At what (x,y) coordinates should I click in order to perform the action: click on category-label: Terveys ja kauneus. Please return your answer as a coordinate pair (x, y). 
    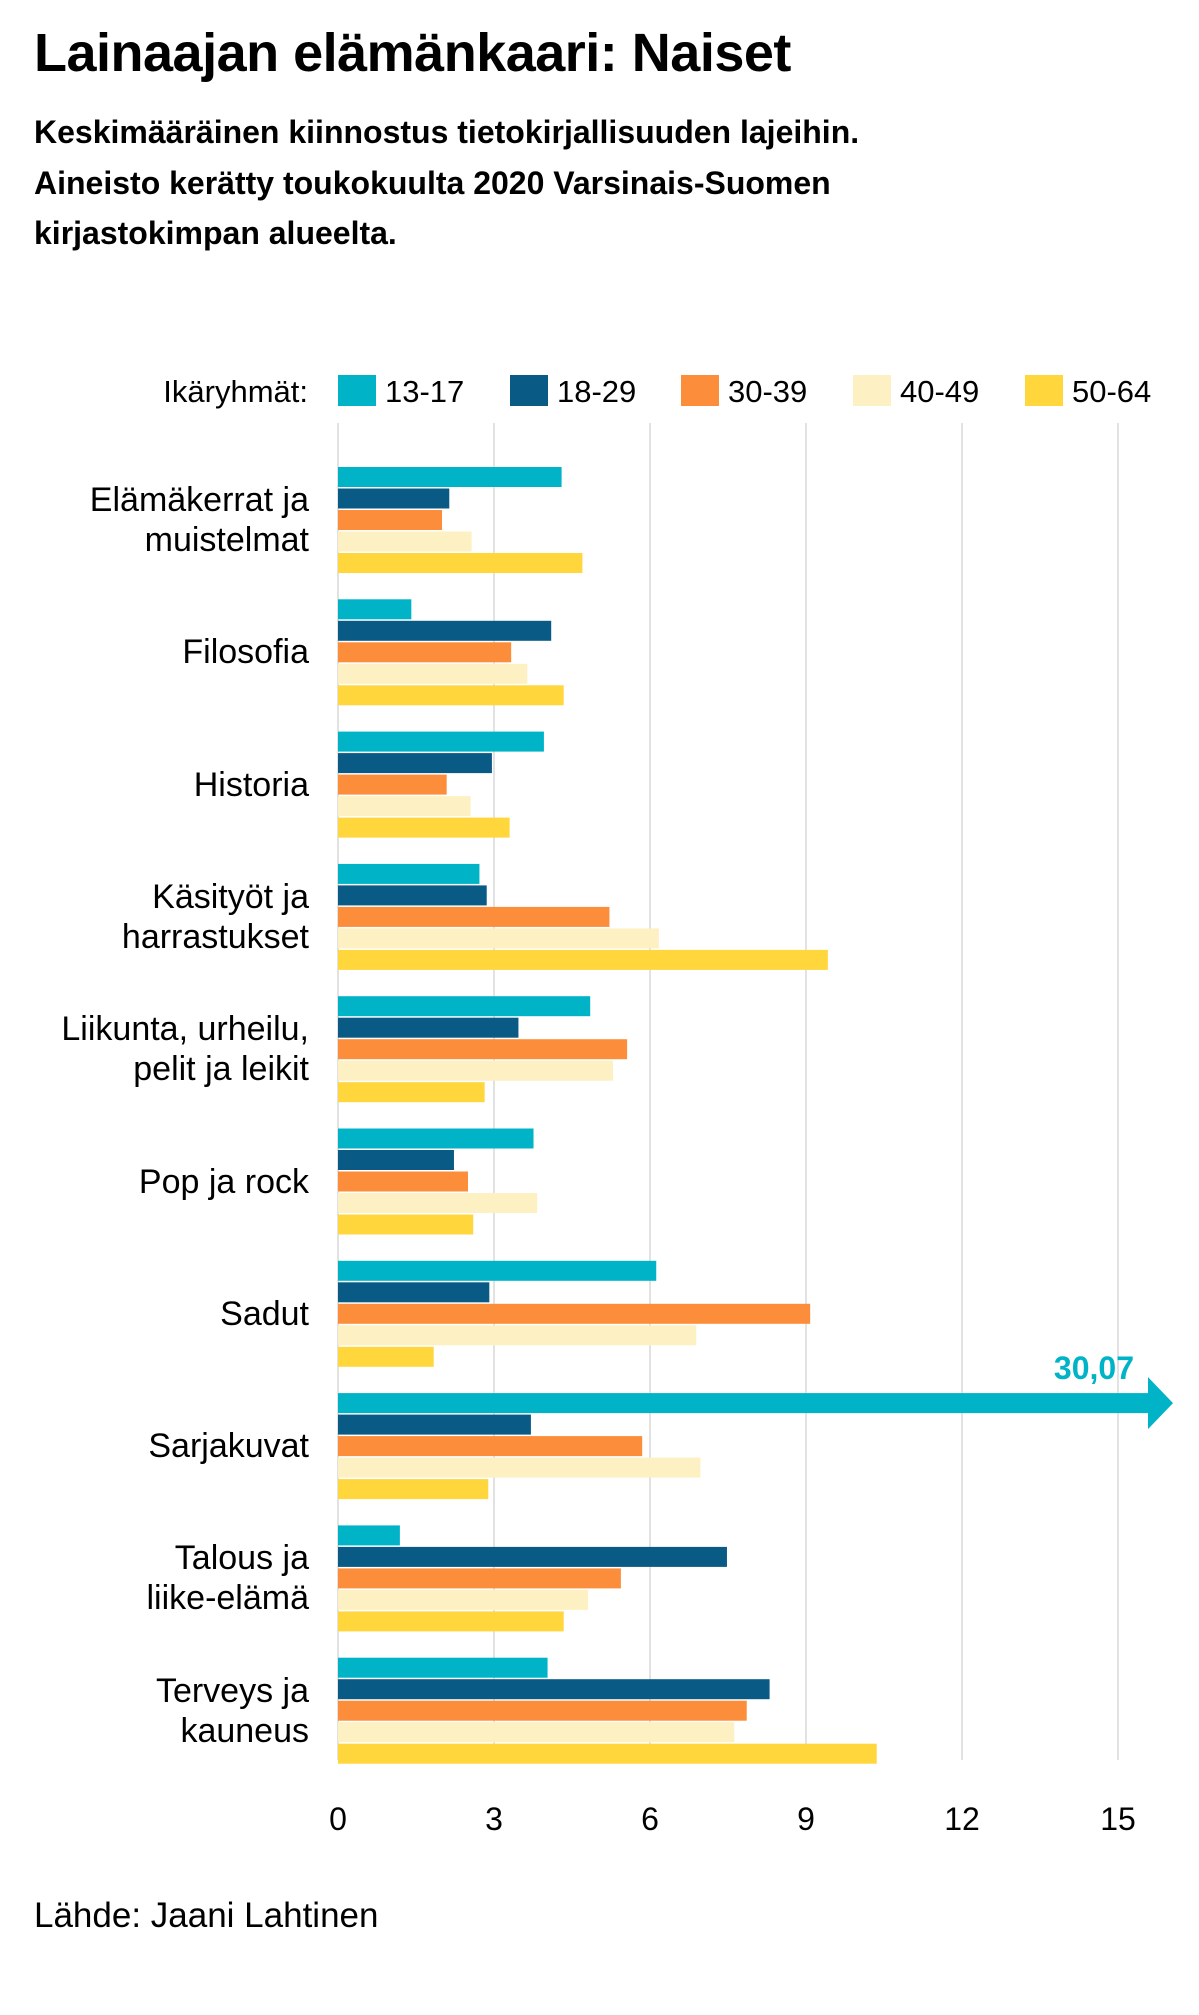
    Looking at the image, I should click on (232, 1710).